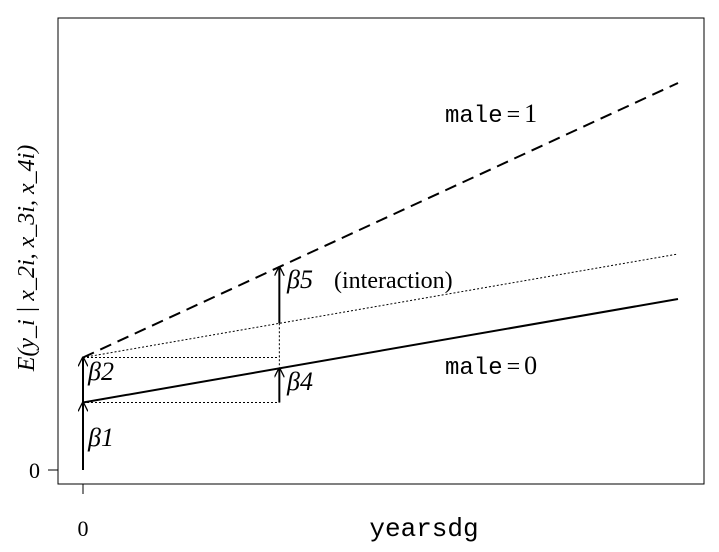 Image resolution: width=719 pixels, height=552 pixels. What do you see at coordinates (27, 259) in the screenshot?
I see `y-axis-label: E(y_i | x_2i, x_3i, x_4i)` at bounding box center [27, 259].